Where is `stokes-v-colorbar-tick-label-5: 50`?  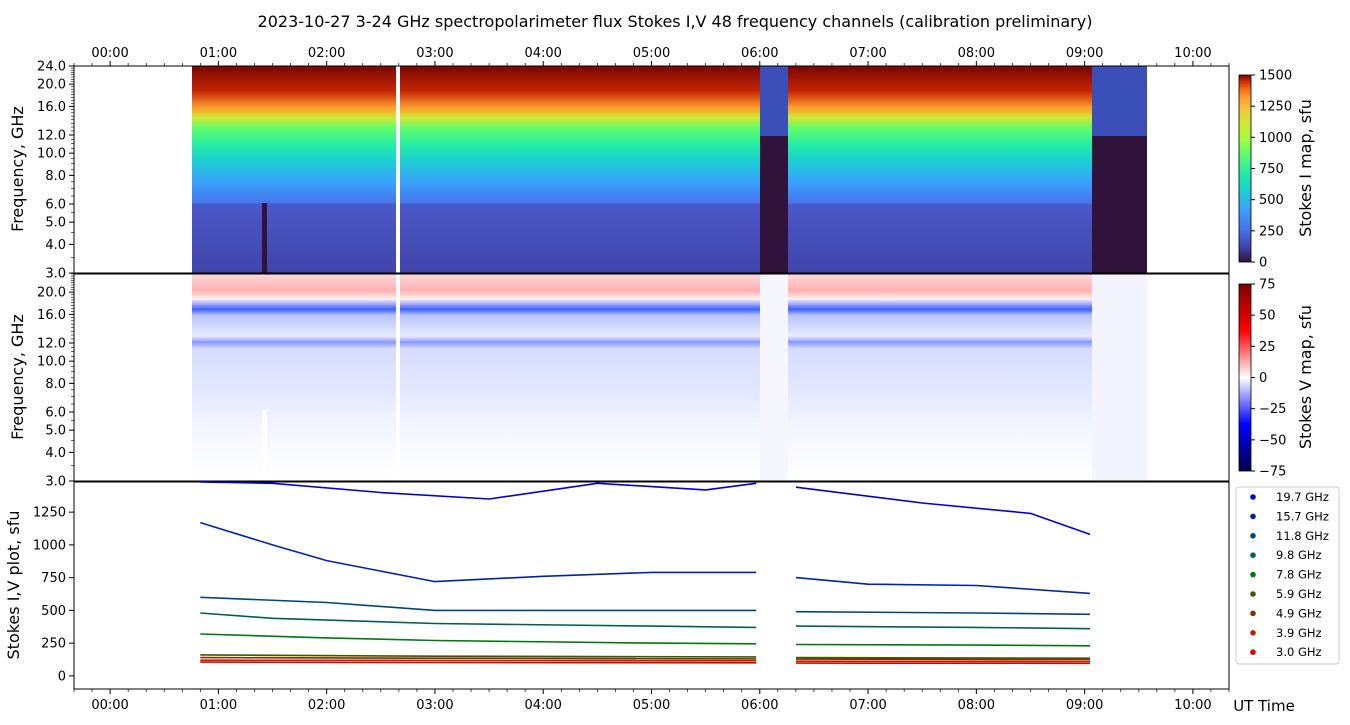
stokes-v-colorbar-tick-label-5: 50 is located at coordinates (1267, 316).